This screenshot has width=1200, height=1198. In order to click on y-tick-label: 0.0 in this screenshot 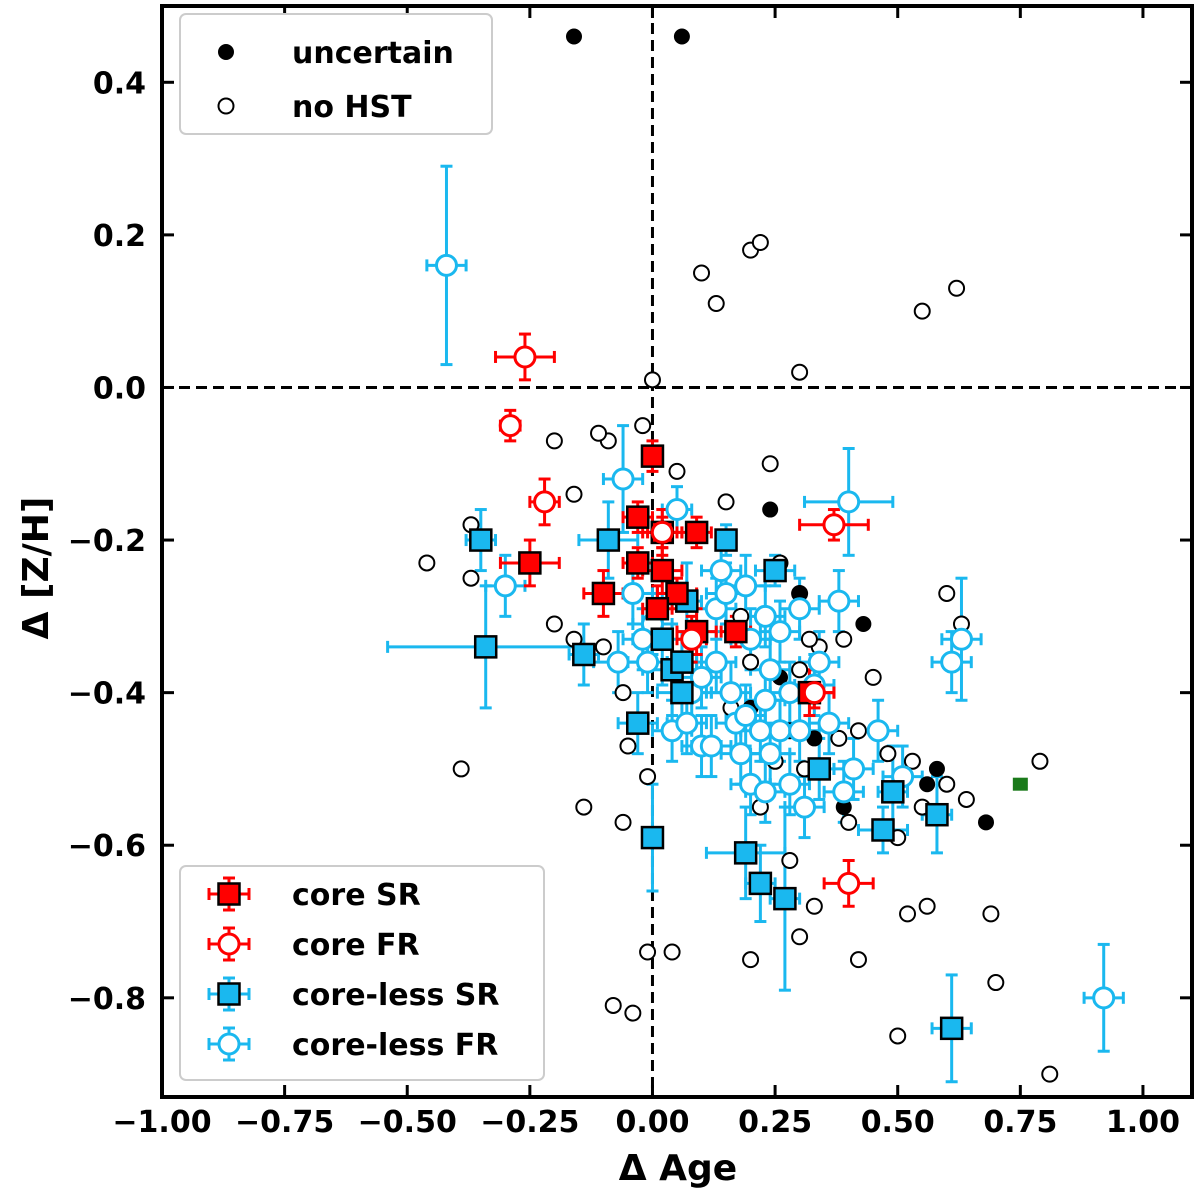, I will do `click(119, 388)`.